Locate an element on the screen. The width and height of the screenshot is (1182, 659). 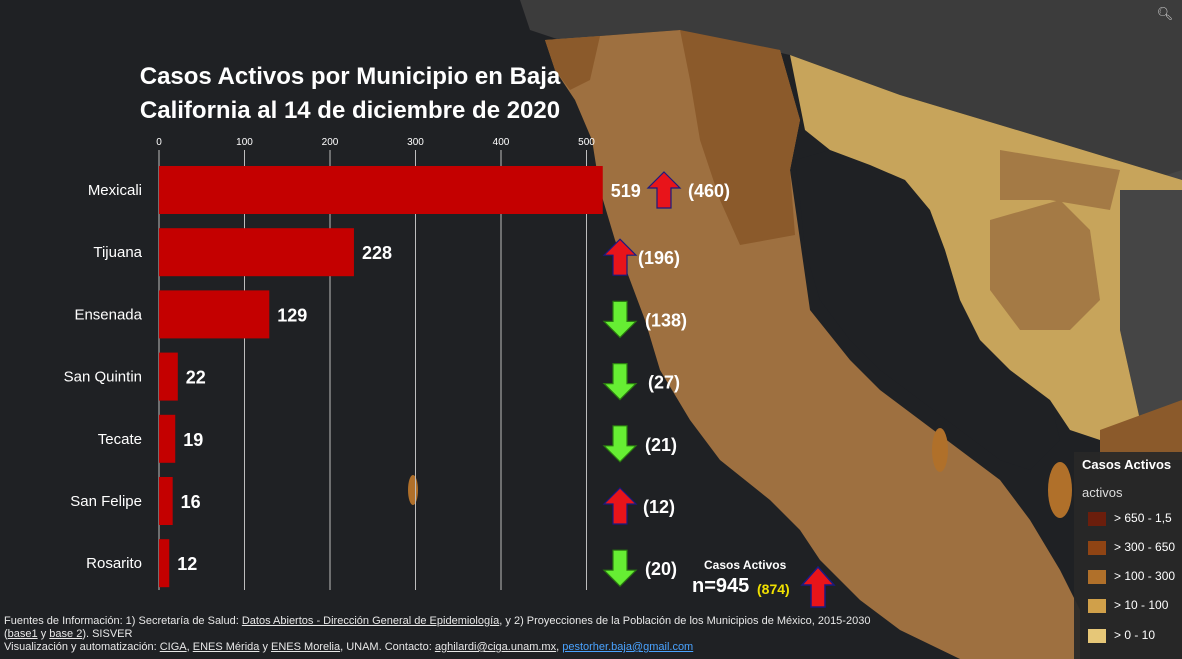
chart-tick-label: 400 is located at coordinates (501, 142).